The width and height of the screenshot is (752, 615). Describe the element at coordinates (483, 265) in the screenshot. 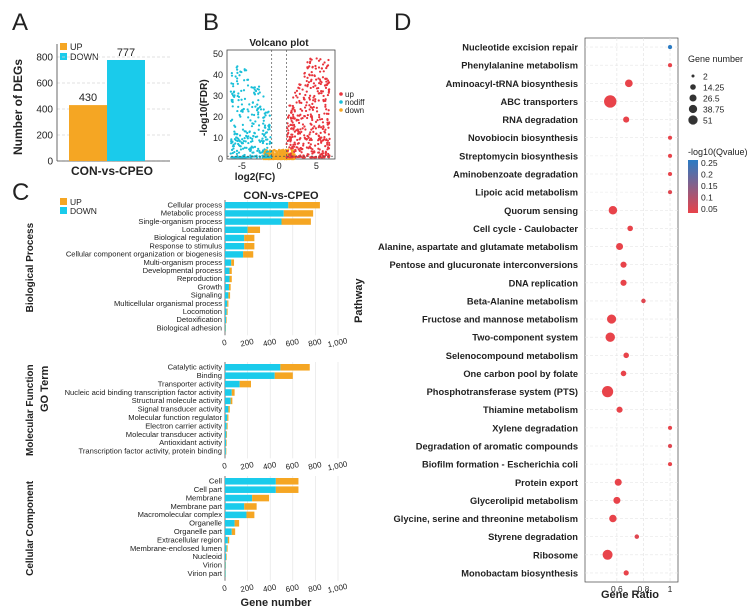

I see `panel-d-pathway-label: Pentose and glucuronate interconversions` at that location.